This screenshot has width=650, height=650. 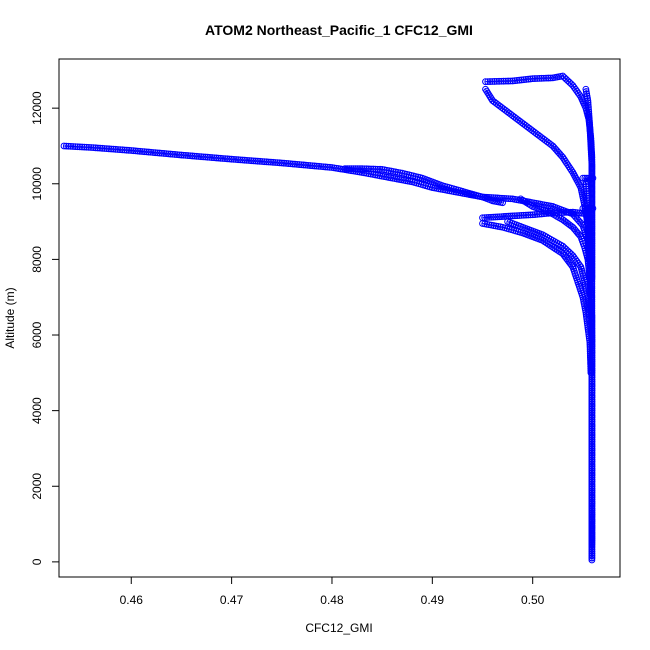 I want to click on y-tick-label: 4000, so click(x=37, y=410).